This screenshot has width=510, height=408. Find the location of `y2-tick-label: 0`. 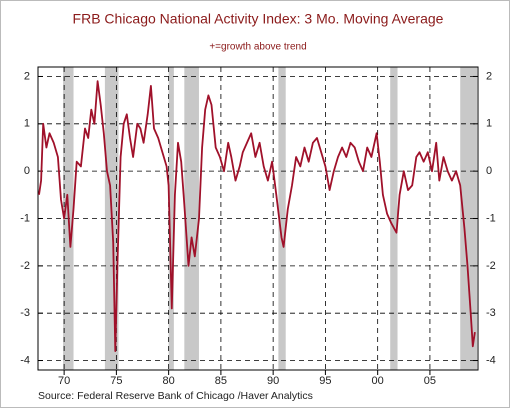

y2-tick-label: 0 is located at coordinates (489, 171).